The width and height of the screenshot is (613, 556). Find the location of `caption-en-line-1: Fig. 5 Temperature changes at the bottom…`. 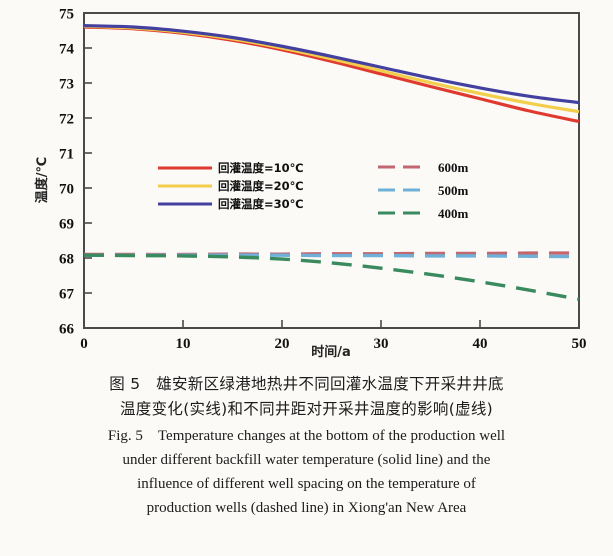

caption-en-line-1: Fig. 5 Temperature changes at the bottom… is located at coordinates (306, 436).